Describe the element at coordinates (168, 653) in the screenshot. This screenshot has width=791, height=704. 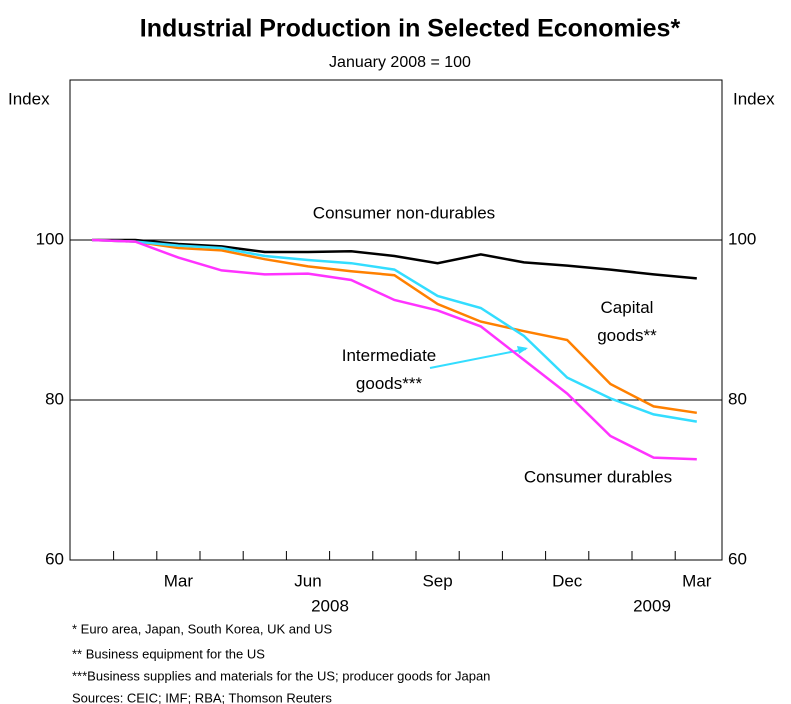
I see `footnote: ** Business equipment for the US` at that location.